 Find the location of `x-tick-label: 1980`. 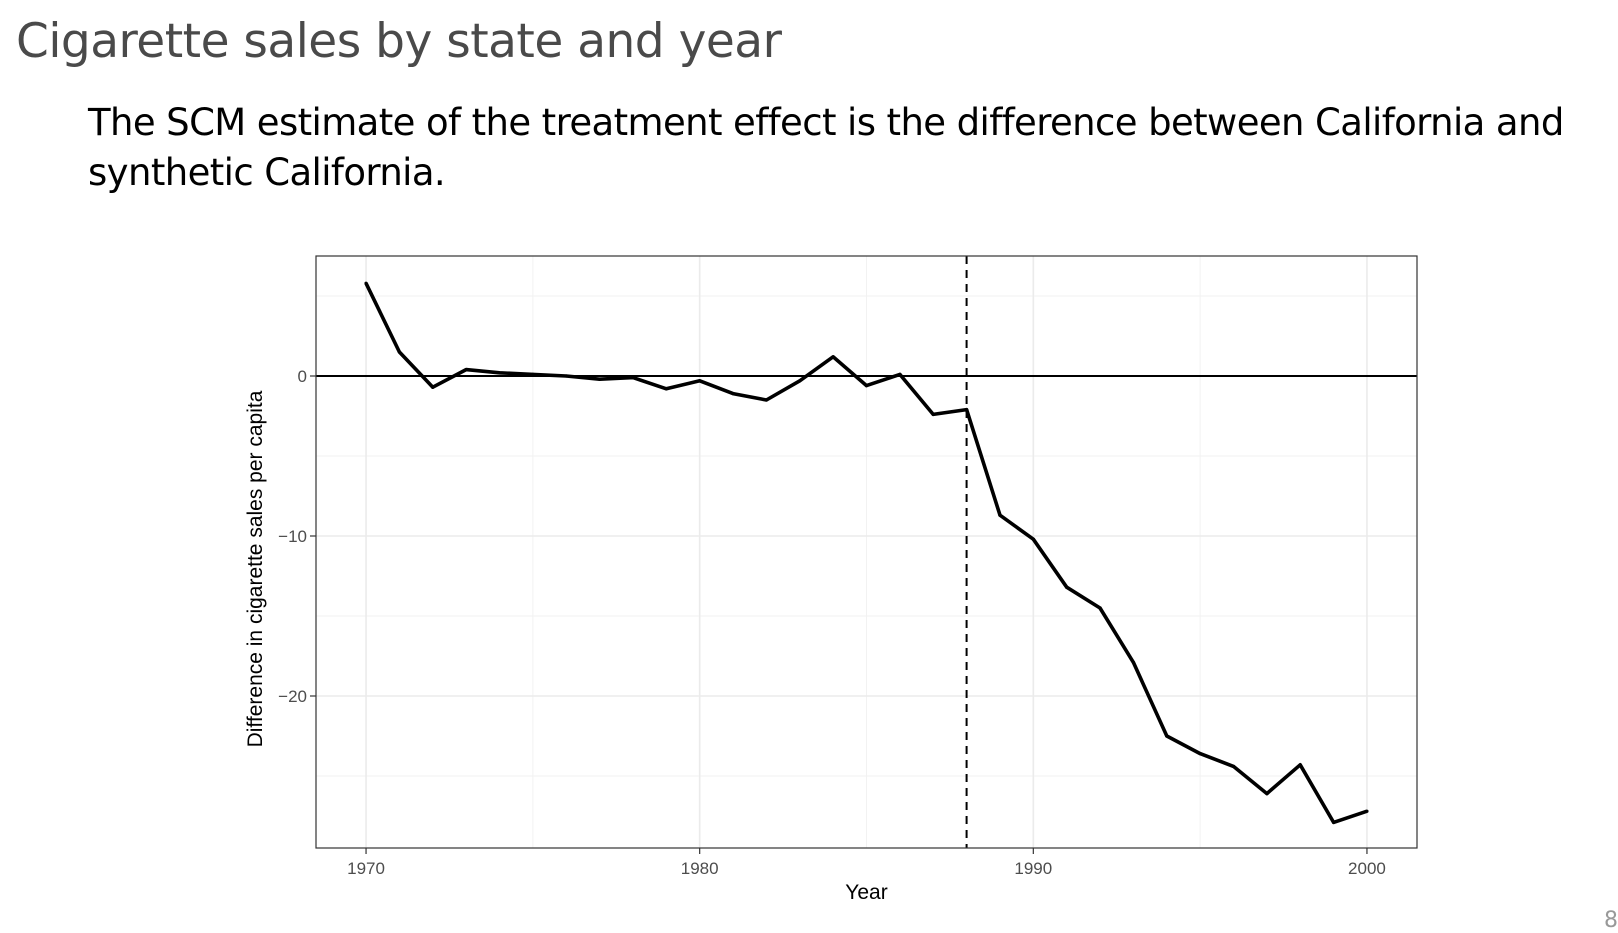

x-tick-label: 1980 is located at coordinates (700, 868).